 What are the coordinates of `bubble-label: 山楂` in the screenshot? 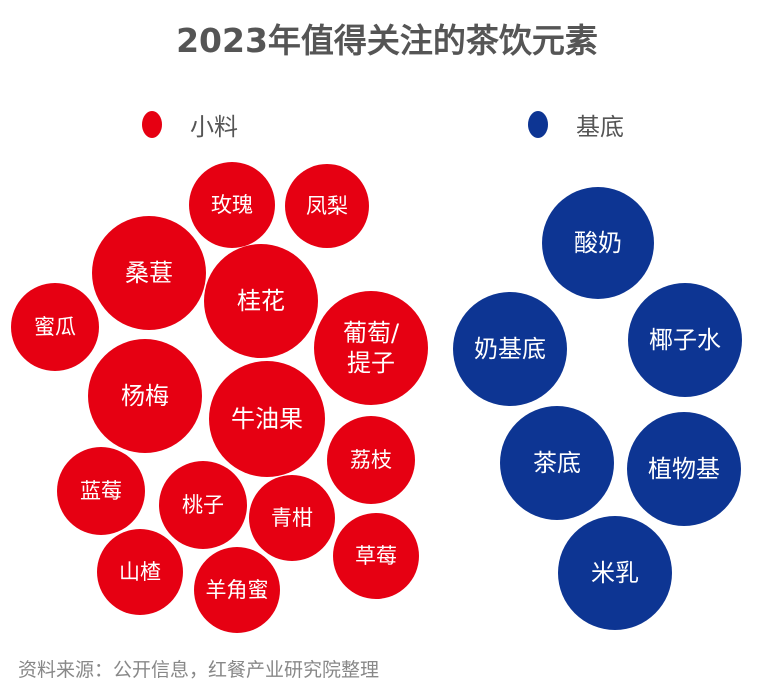 It's located at (140, 571).